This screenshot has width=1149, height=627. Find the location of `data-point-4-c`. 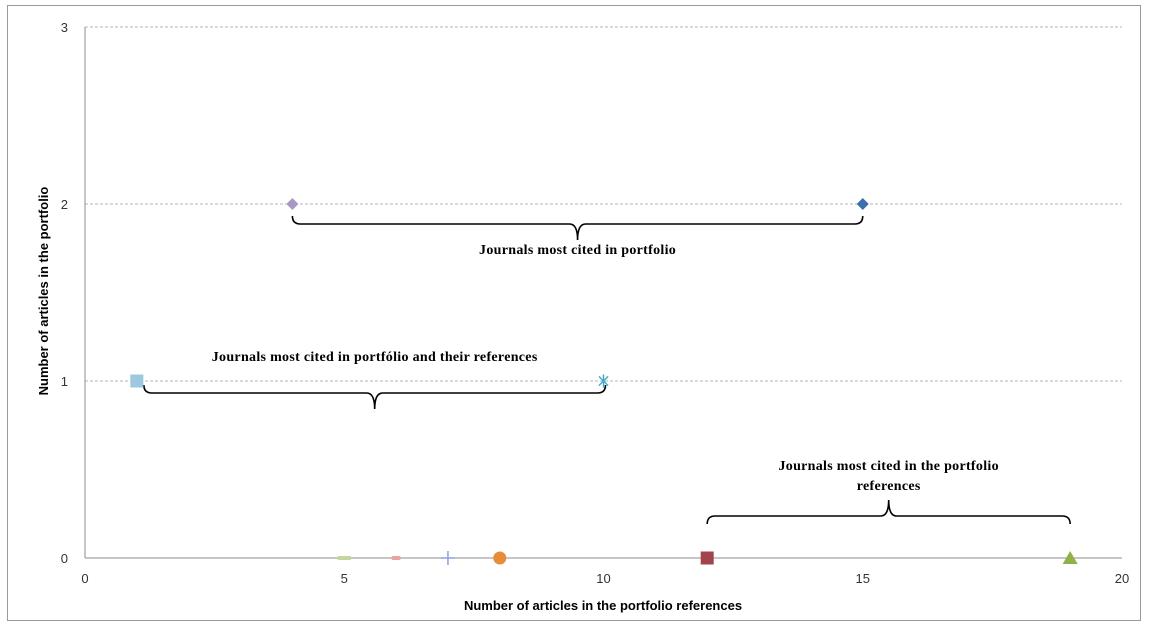

data-point-4-c is located at coordinates (603, 381).